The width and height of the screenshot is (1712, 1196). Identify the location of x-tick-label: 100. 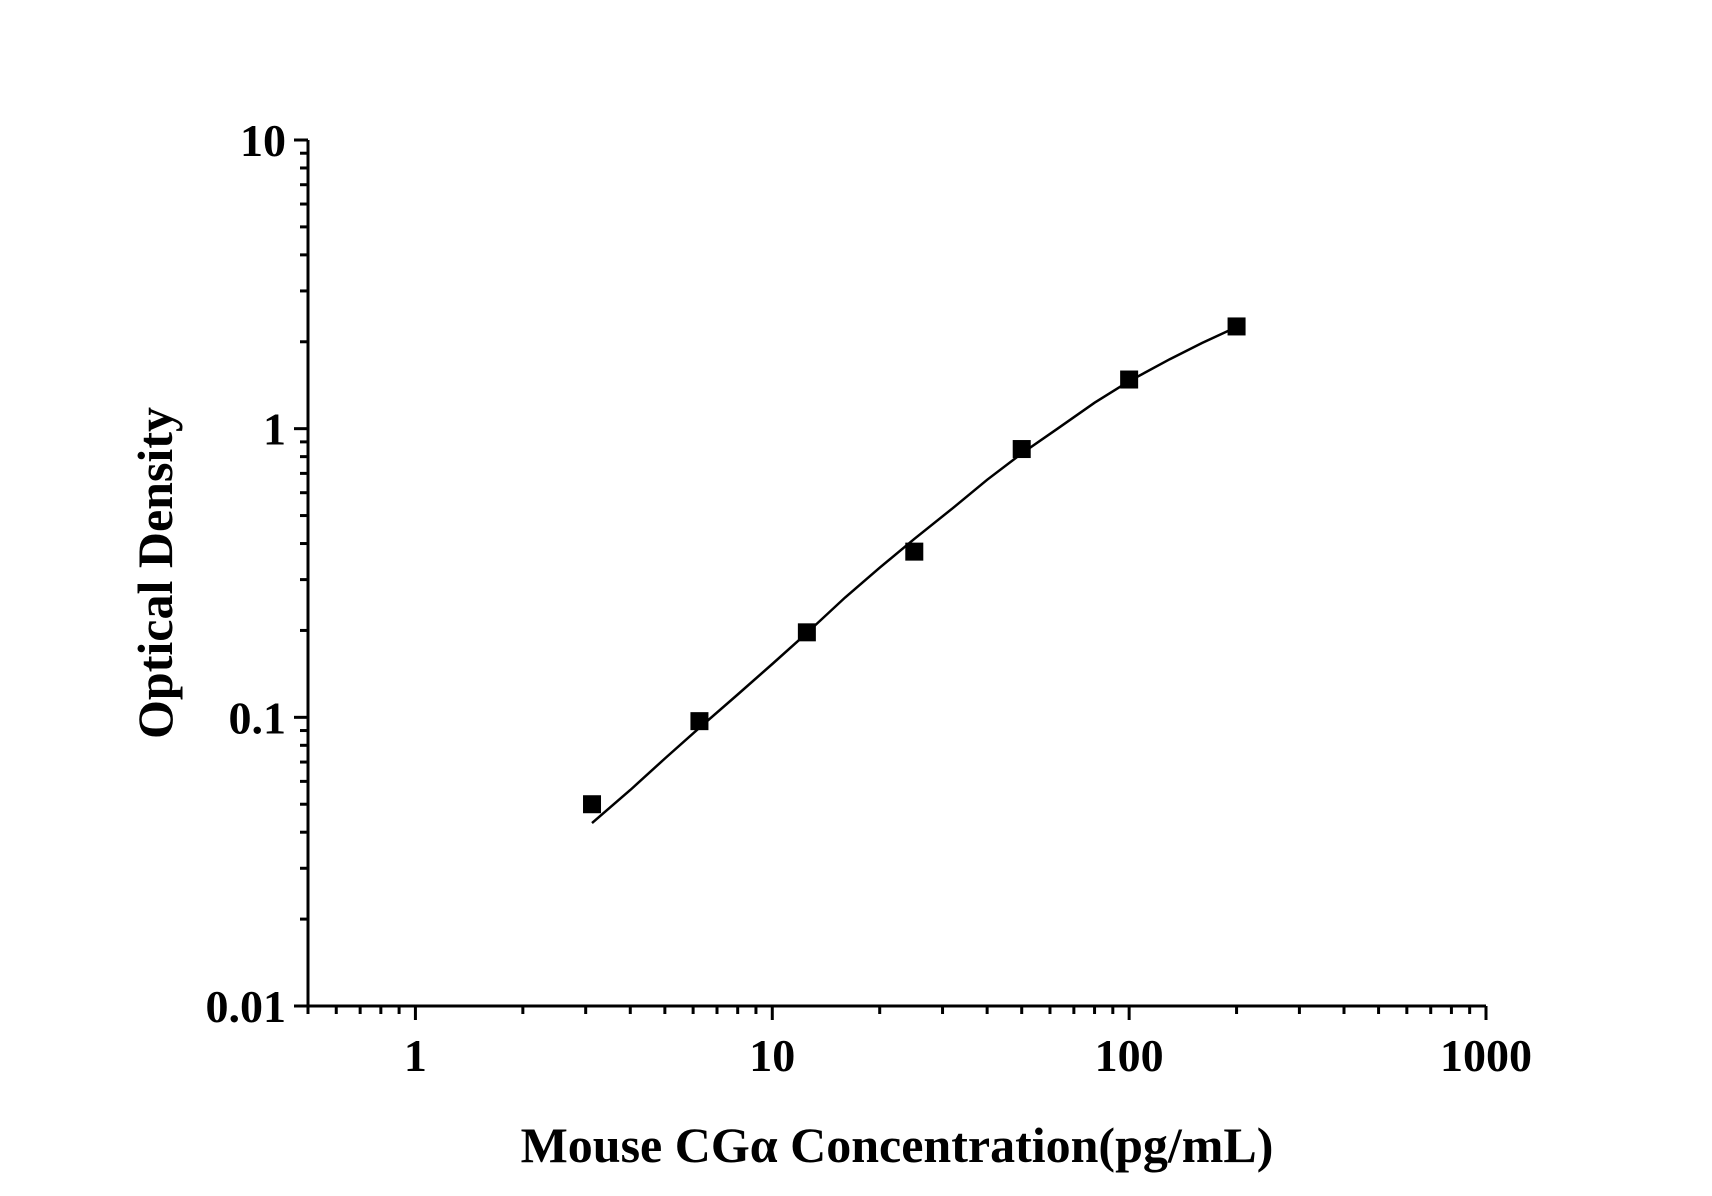
(1129, 1055).